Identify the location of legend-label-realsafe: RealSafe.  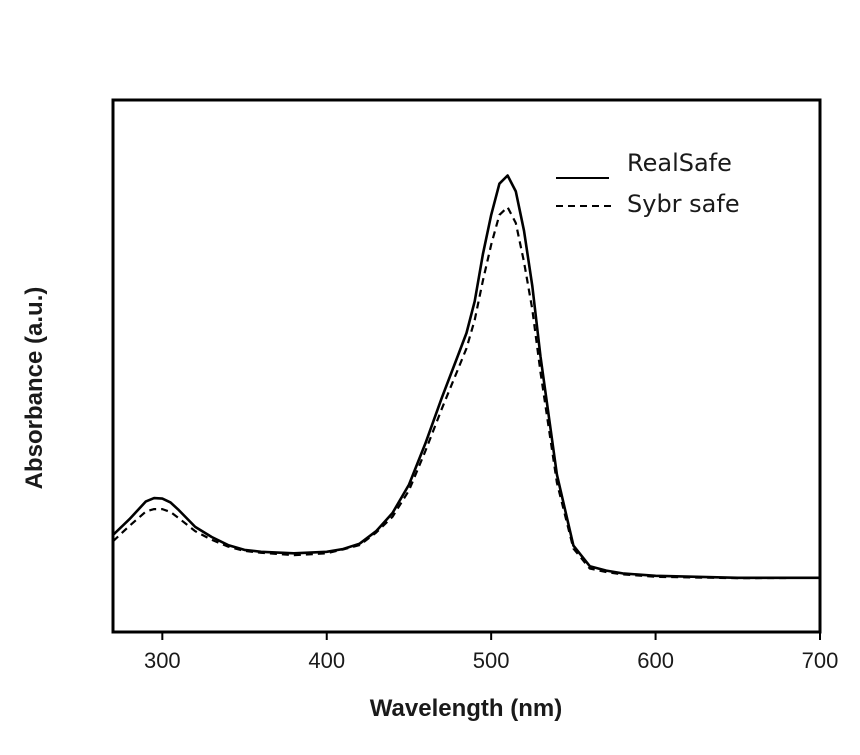
(679, 163).